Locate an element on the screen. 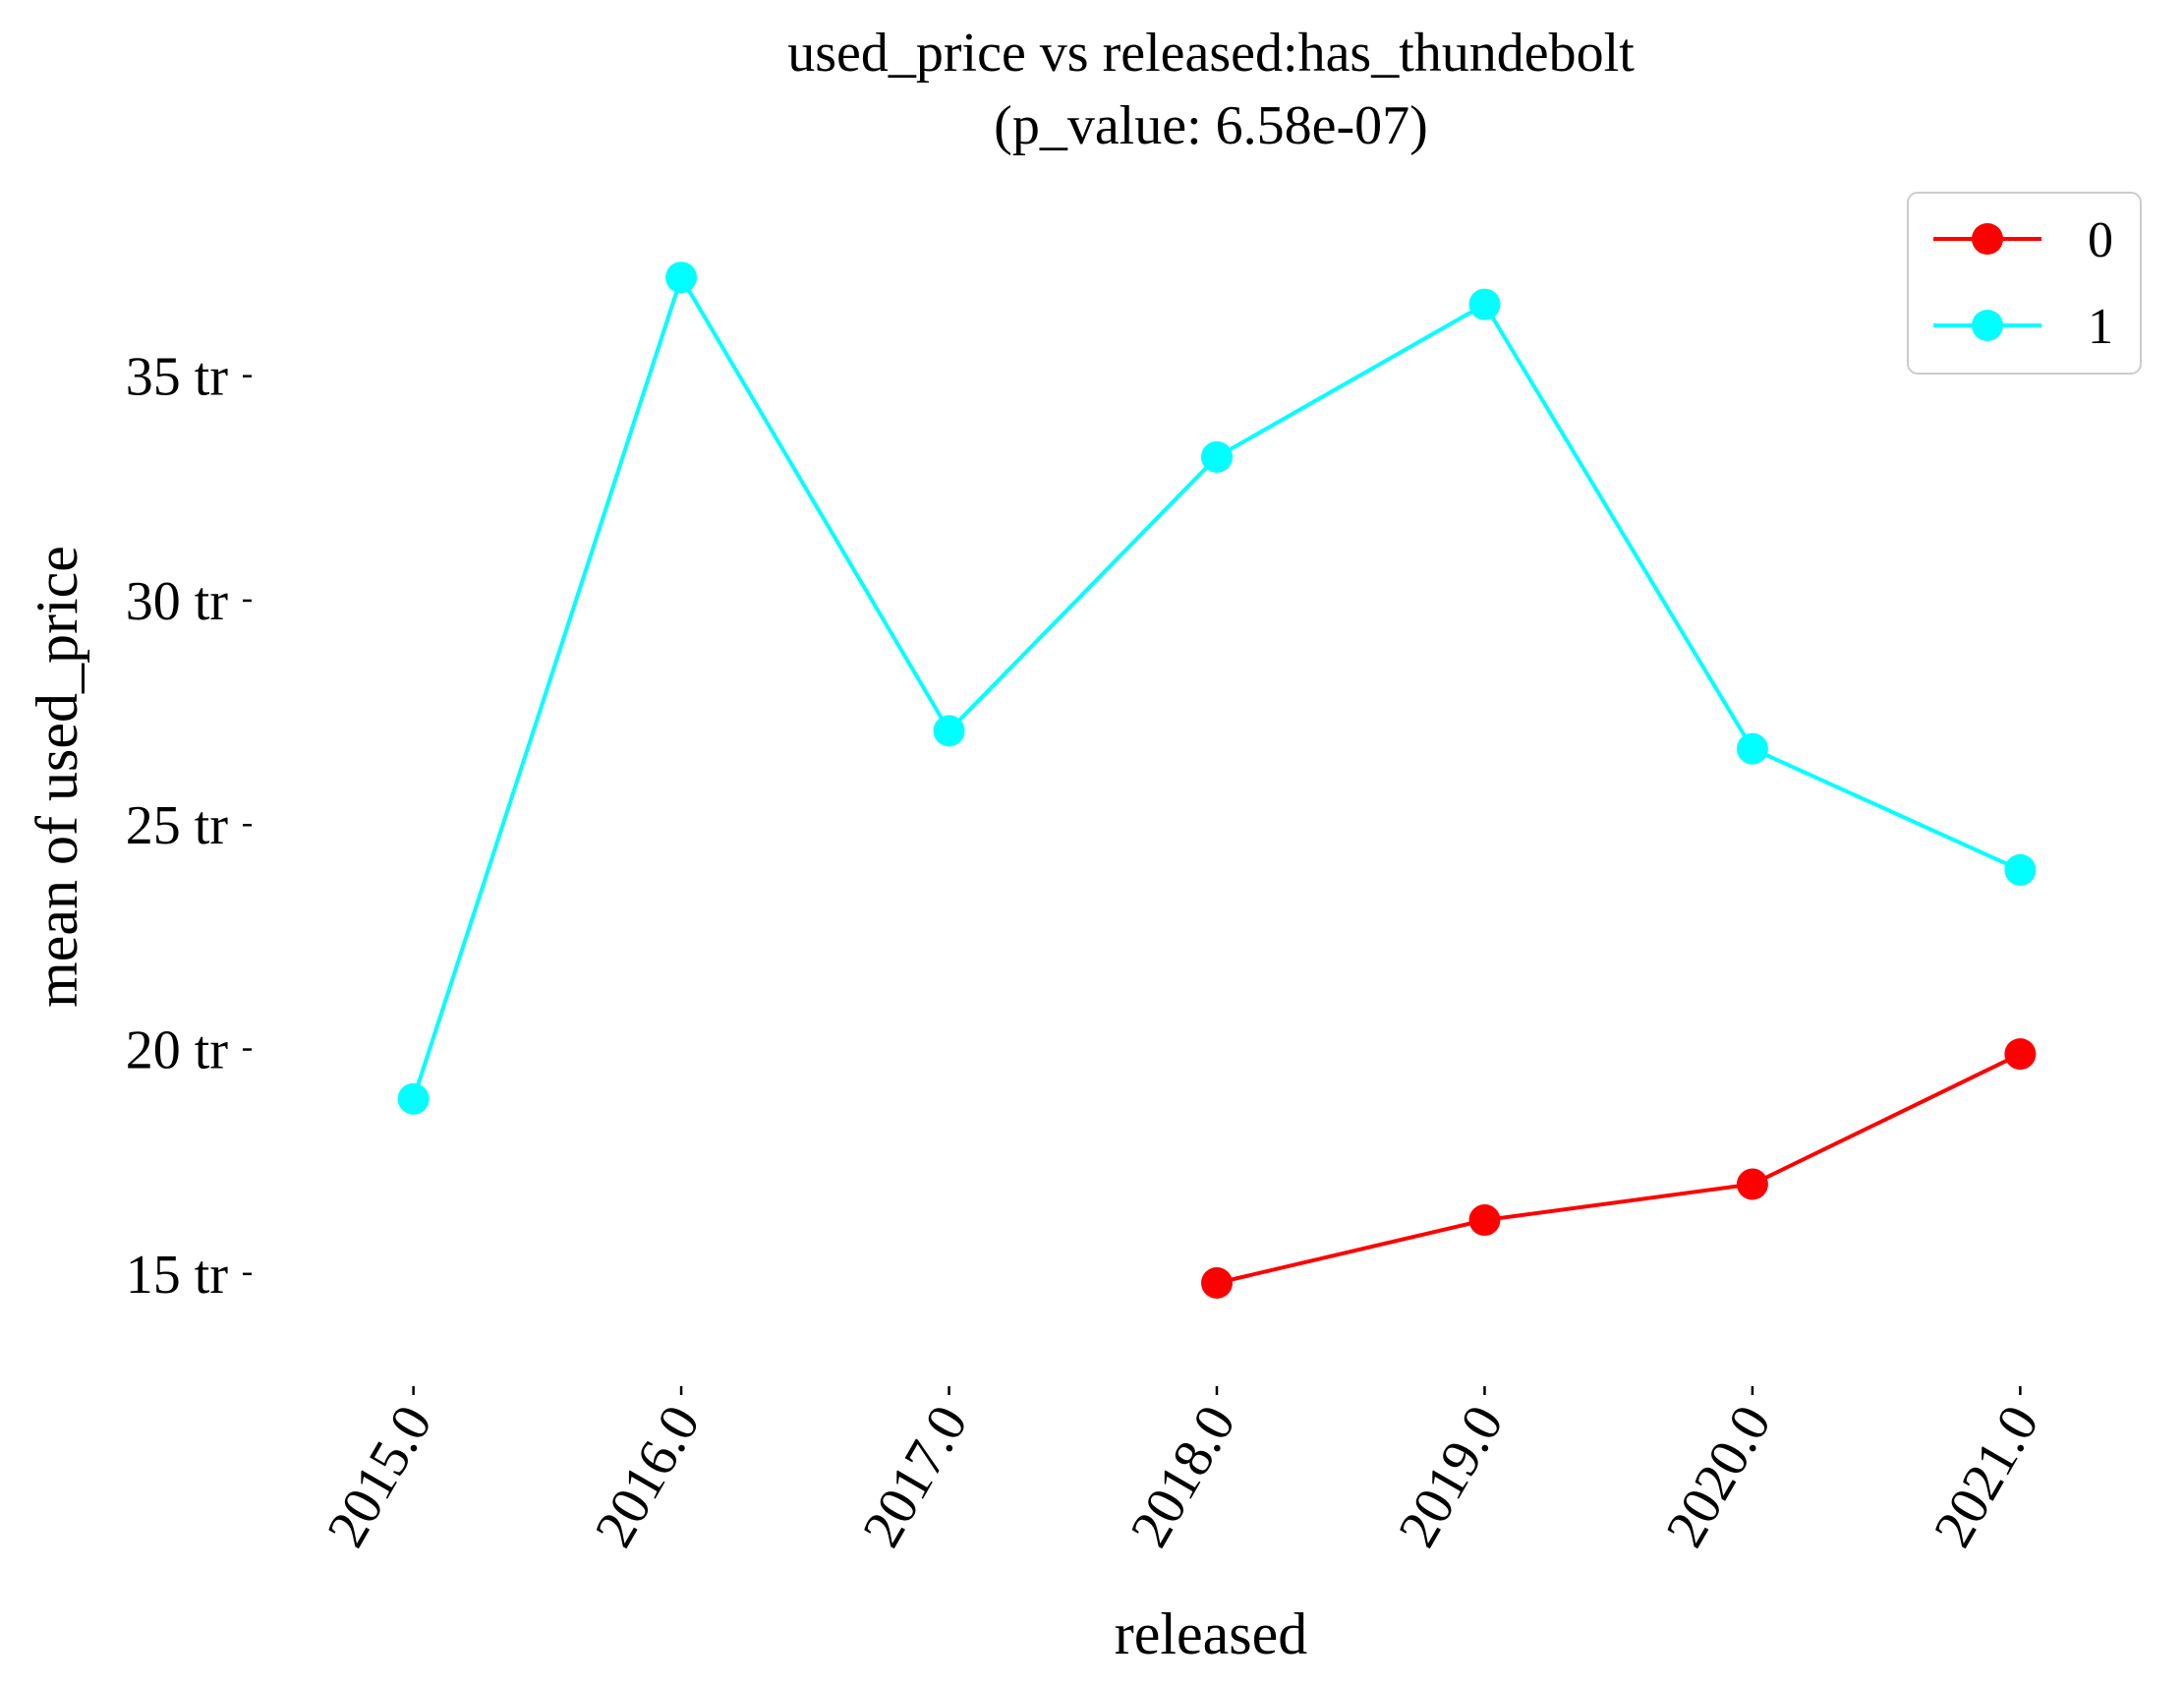 This screenshot has width=2184, height=1688. x-tick-label: 2016.0 is located at coordinates (648, 1476).